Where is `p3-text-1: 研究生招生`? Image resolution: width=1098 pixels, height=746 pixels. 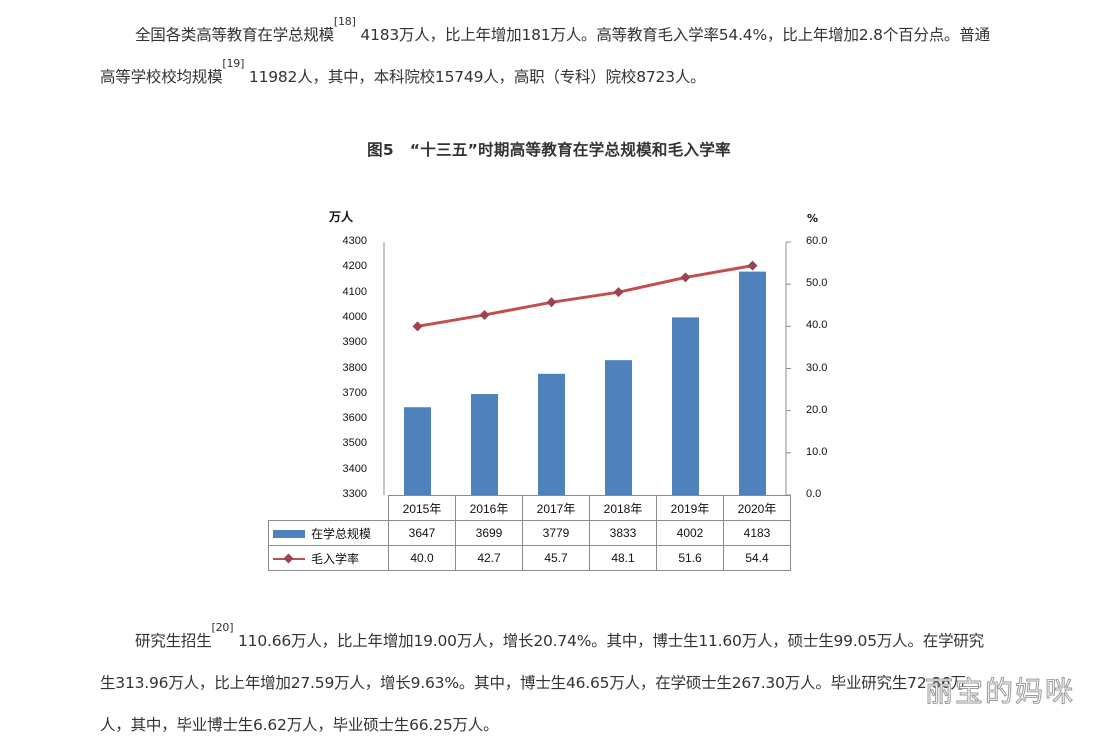 p3-text-1: 研究生招生 is located at coordinates (173, 641).